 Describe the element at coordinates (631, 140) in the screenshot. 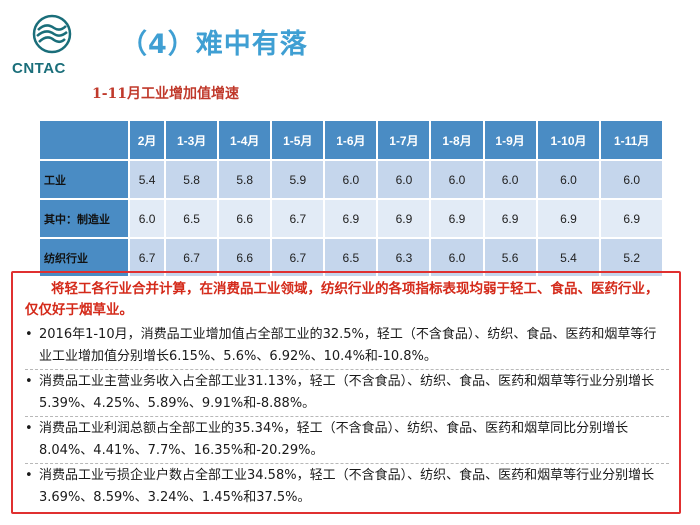

I see `column-header: 1-11月` at that location.